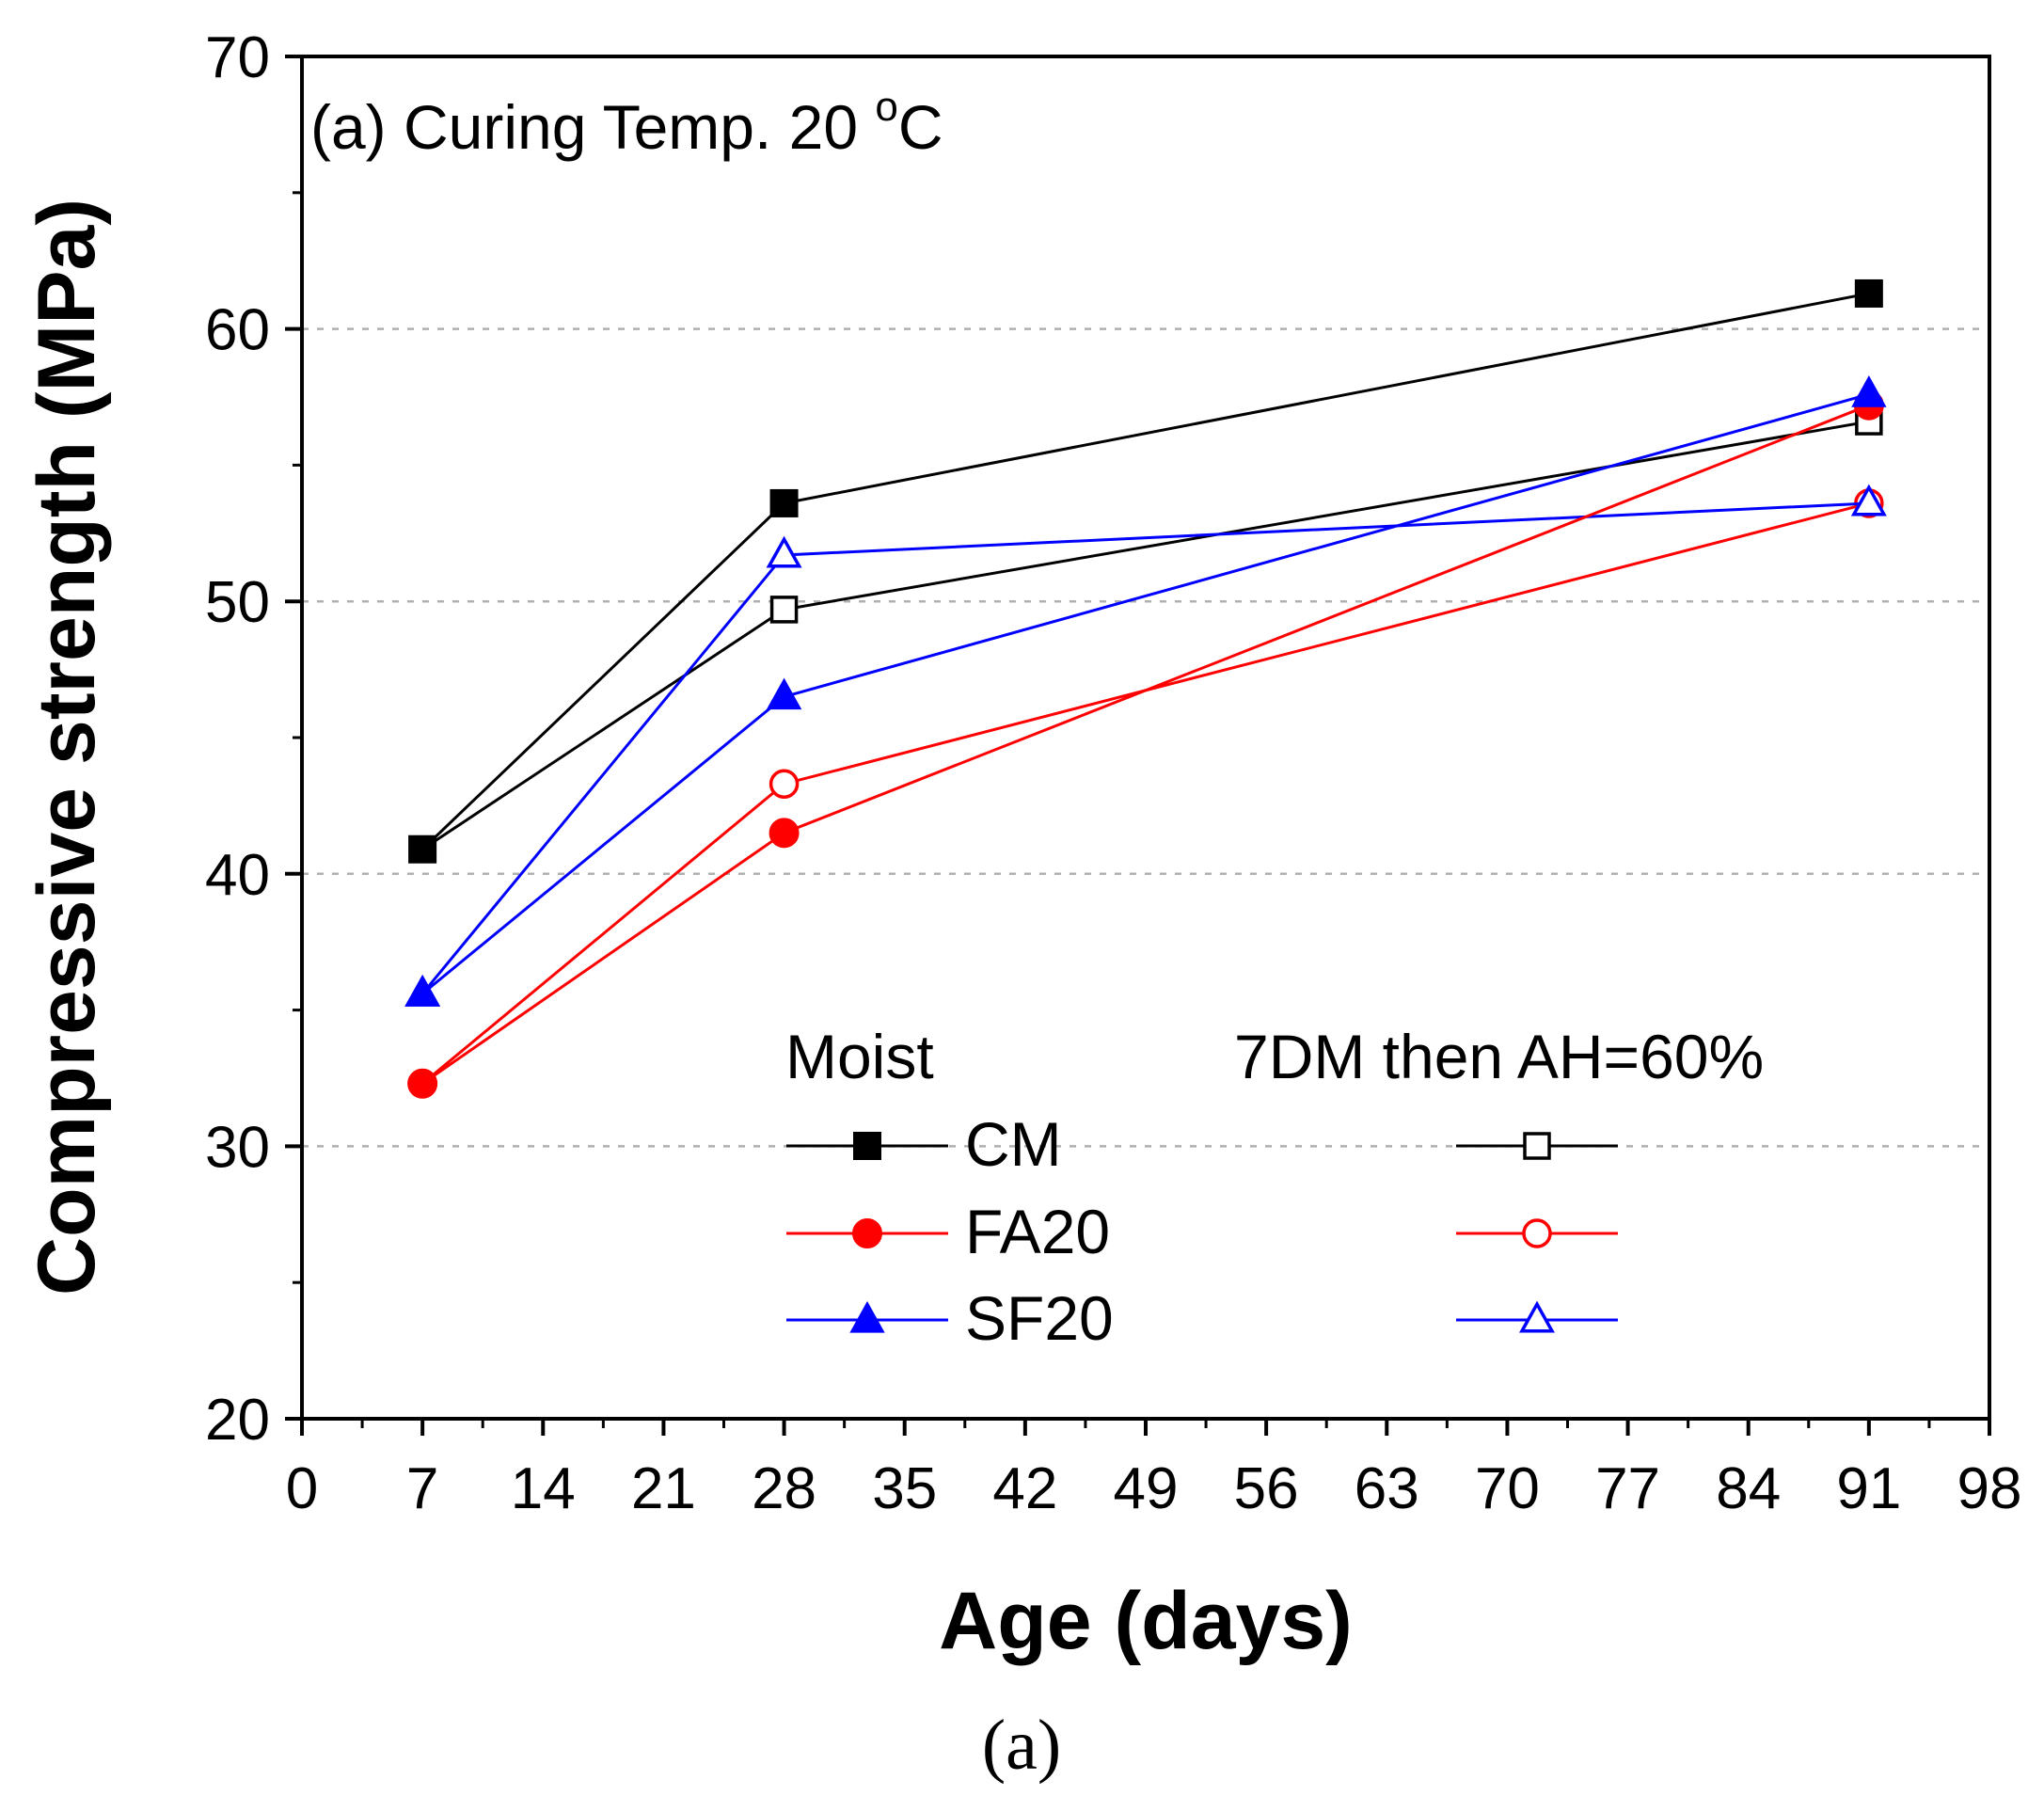  What do you see at coordinates (237, 602) in the screenshot?
I see `y-tick-label: 50` at bounding box center [237, 602].